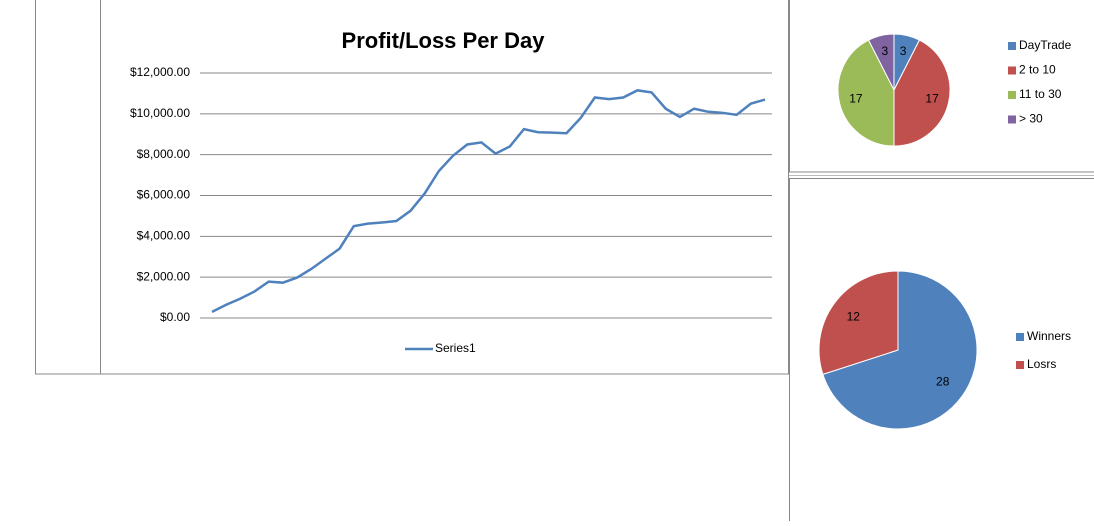 This screenshot has width=1094, height=526. What do you see at coordinates (455, 348) in the screenshot?
I see `legend-label: Series1` at bounding box center [455, 348].